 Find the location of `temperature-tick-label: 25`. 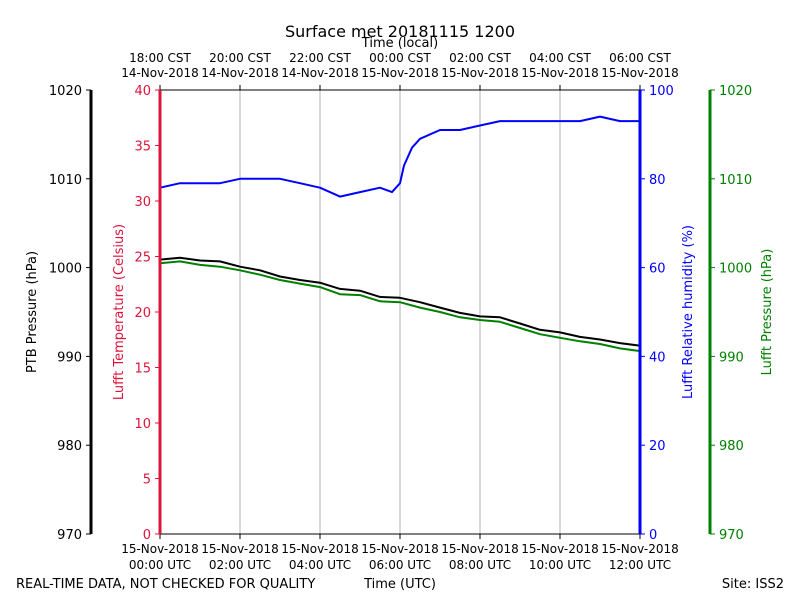

temperature-tick-label: 25 is located at coordinates (142, 258).